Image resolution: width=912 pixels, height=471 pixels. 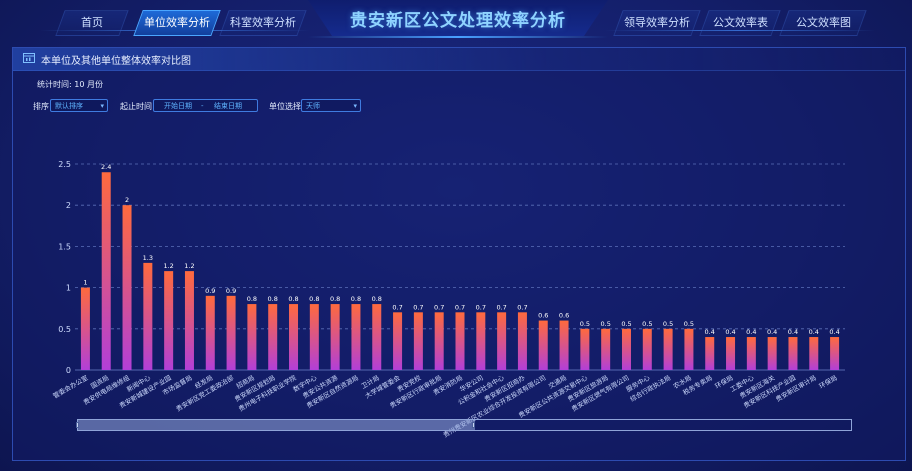 What do you see at coordinates (68, 370) in the screenshot?
I see `y-tick-label: 0` at bounding box center [68, 370].